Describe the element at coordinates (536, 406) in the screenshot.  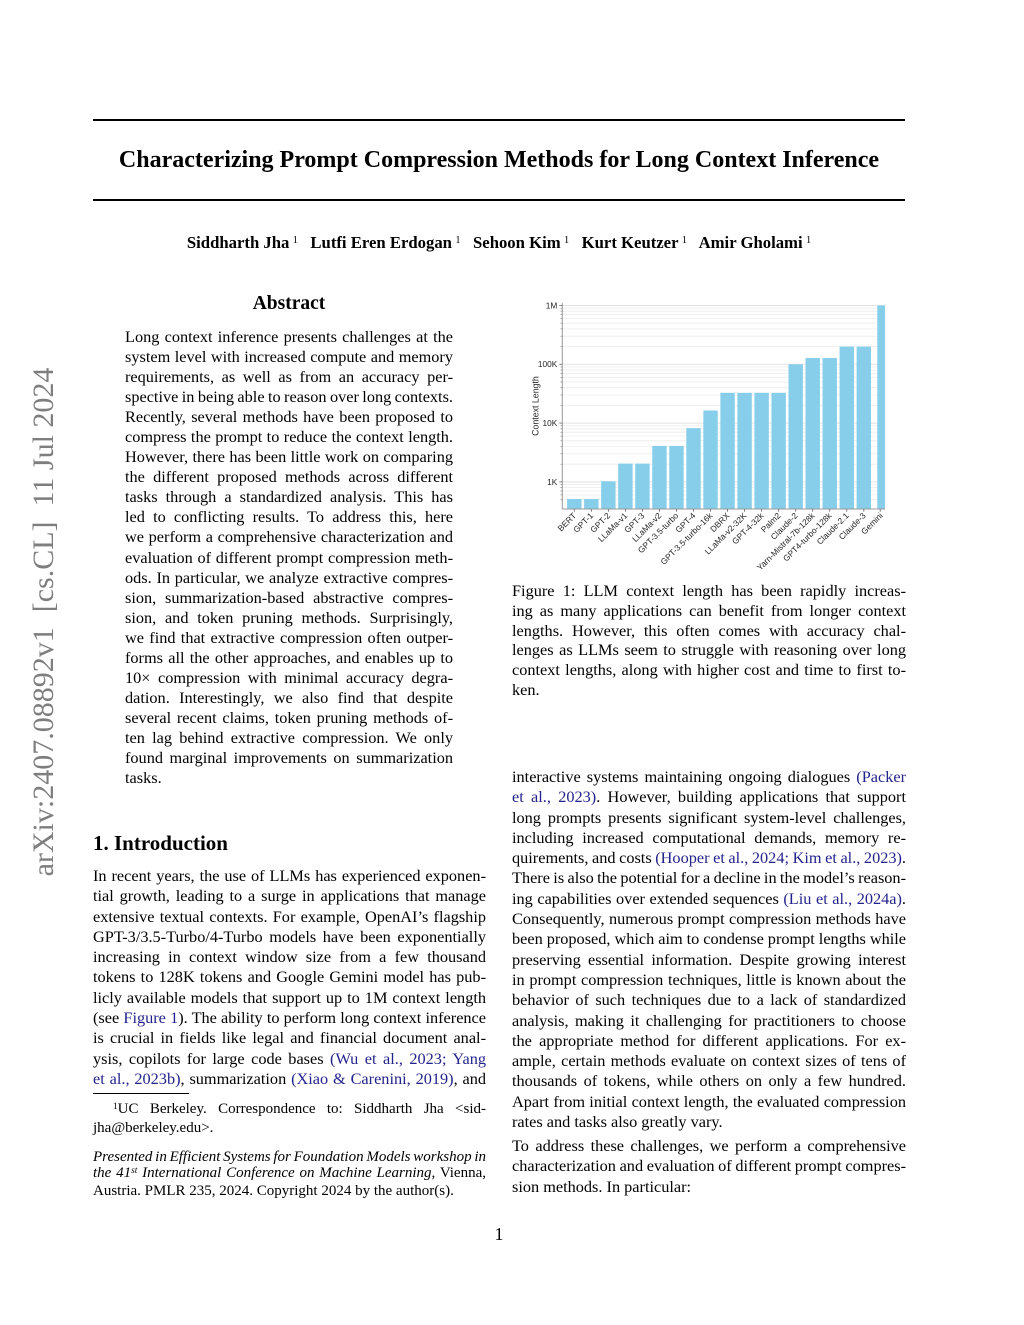
I see `svg-text: Context Length` at that location.